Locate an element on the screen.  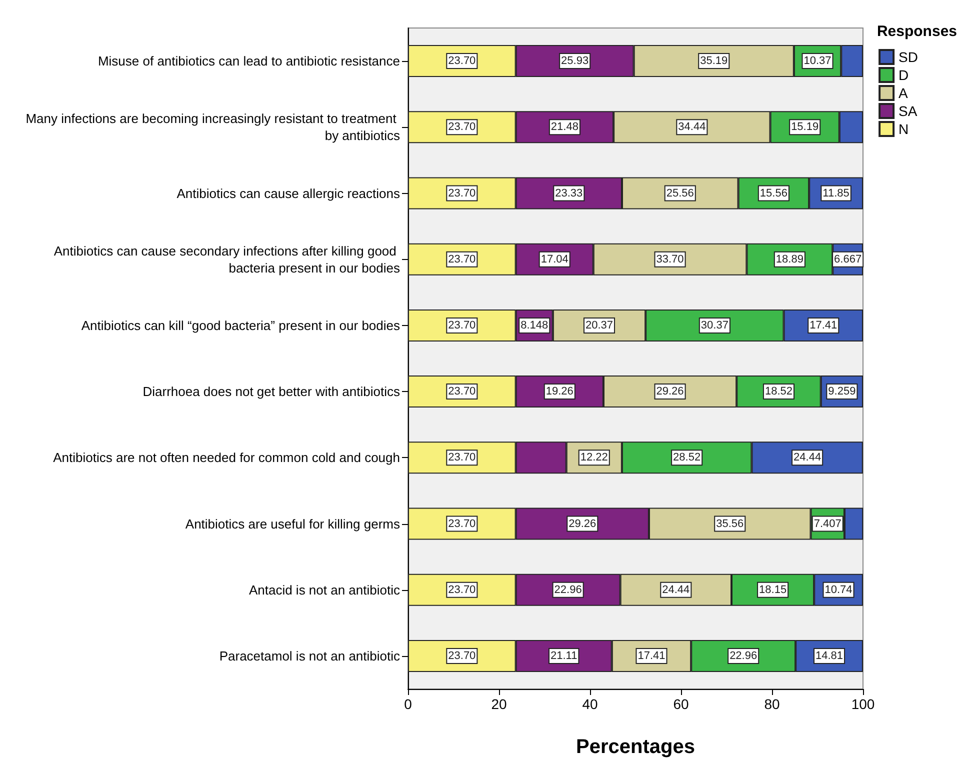
data-label: 23.33 is located at coordinates (569, 193).